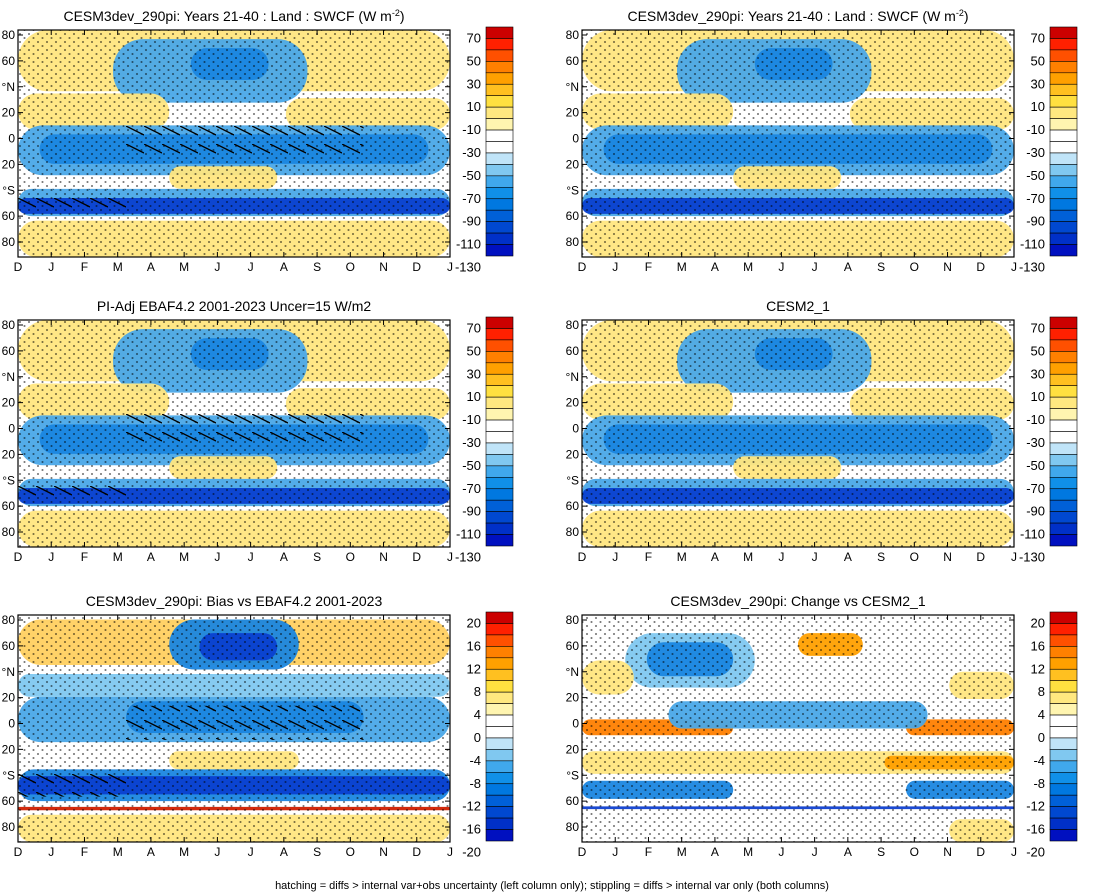 The width and height of the screenshot is (1105, 895). I want to click on panel-title: CESM2_1, so click(798, 306).